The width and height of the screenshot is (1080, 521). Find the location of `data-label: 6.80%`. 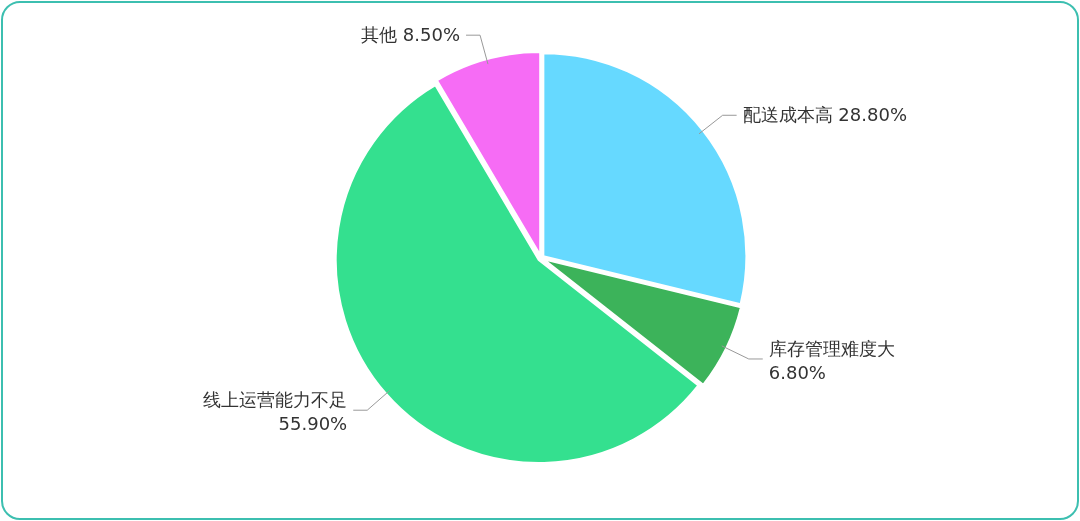

data-label: 6.80% is located at coordinates (797, 372).